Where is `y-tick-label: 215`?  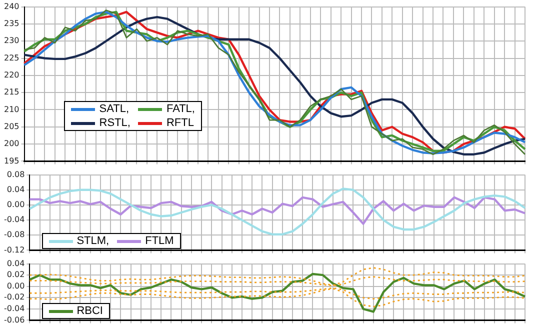
y-tick-label: 215 is located at coordinates (12, 92).